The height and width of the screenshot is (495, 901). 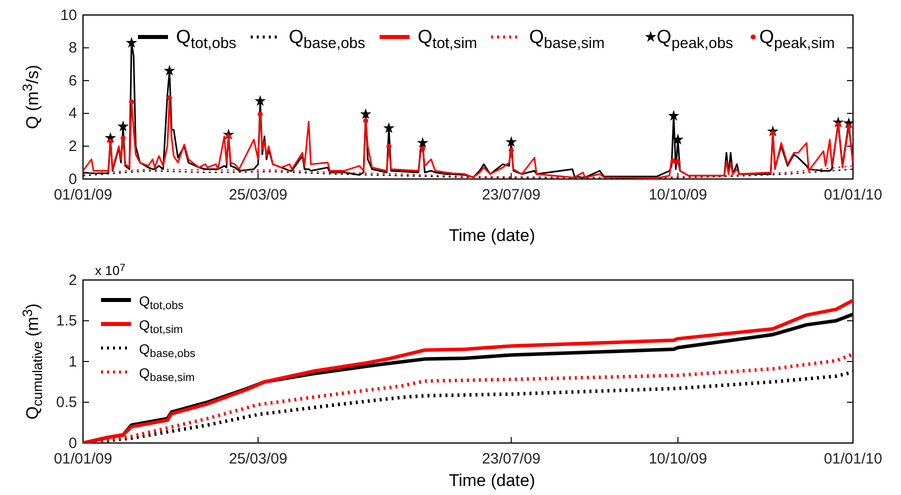 What do you see at coordinates (72, 81) in the screenshot?
I see `y-tick-label: 6` at bounding box center [72, 81].